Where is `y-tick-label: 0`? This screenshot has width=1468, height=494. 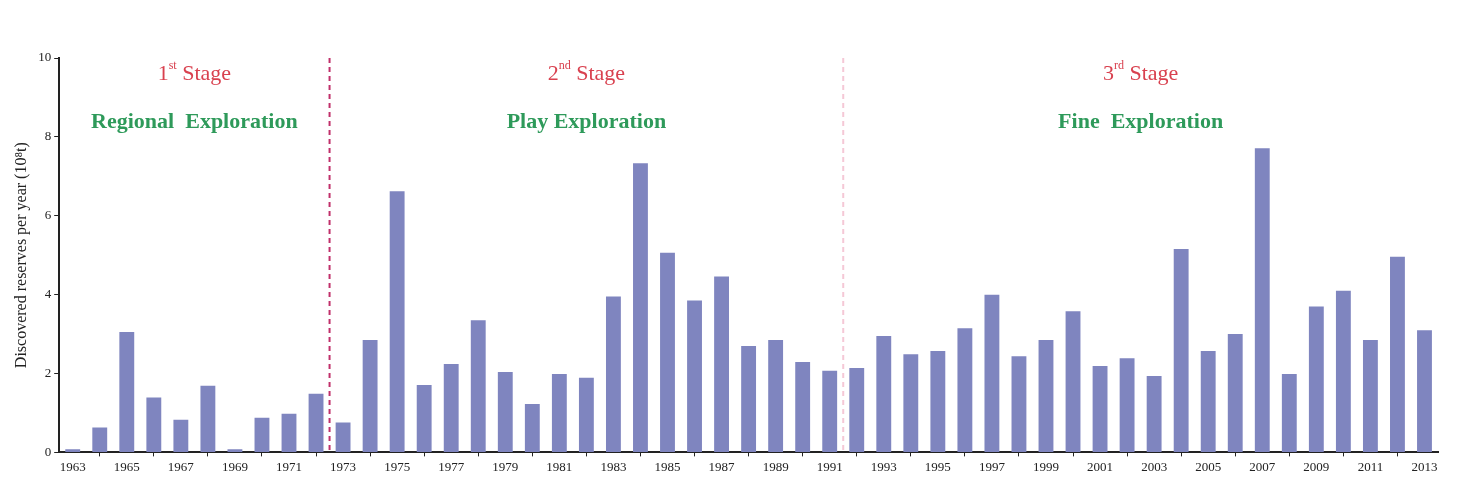 y-tick-label: 0 is located at coordinates (48, 451).